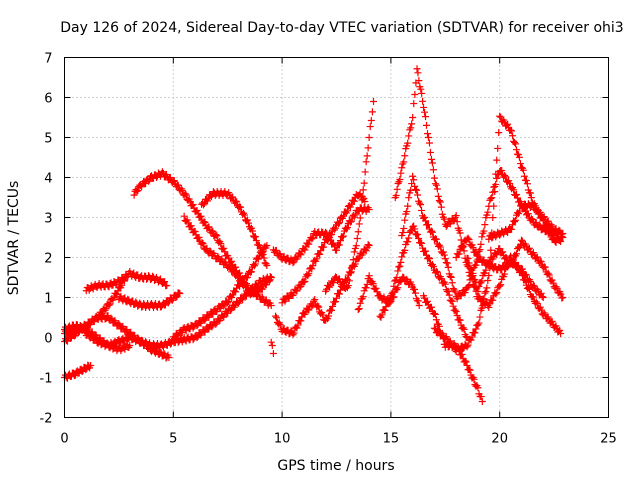 This screenshot has height=480, width=640. I want to click on y-tick-label: 5, so click(48, 139).